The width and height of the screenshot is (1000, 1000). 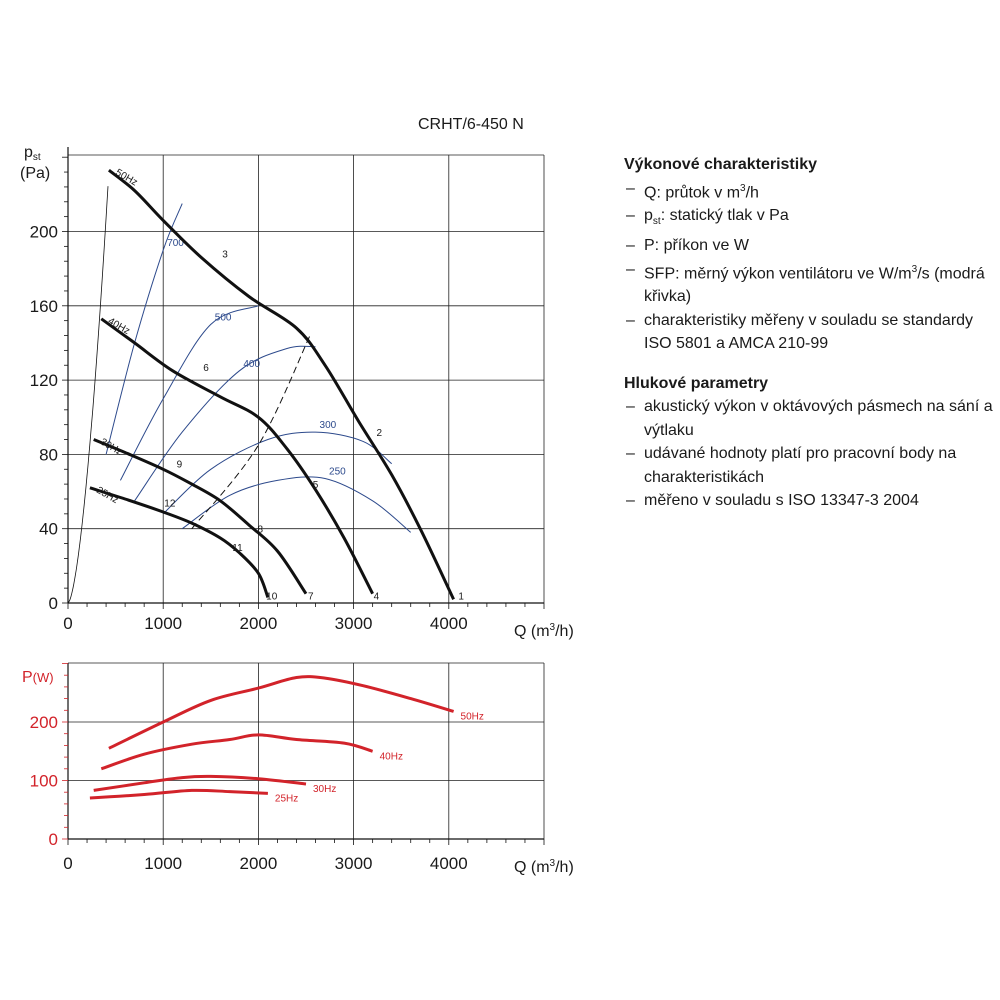 What do you see at coordinates (461, 596) in the screenshot?
I see `operating-point-label: 1` at bounding box center [461, 596].